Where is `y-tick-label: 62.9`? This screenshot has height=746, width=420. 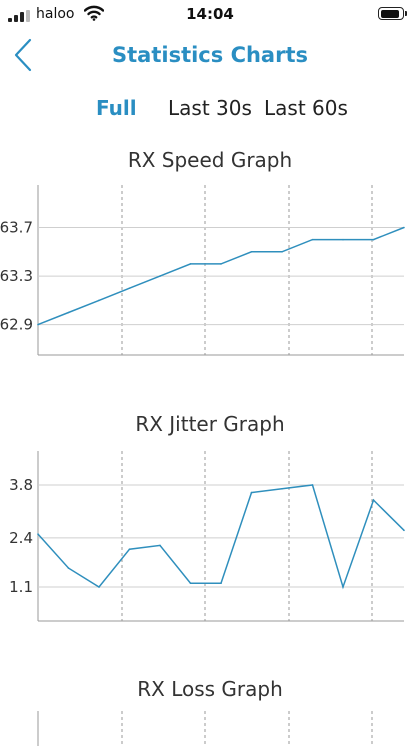 y-tick-label: 62.9 is located at coordinates (16, 325).